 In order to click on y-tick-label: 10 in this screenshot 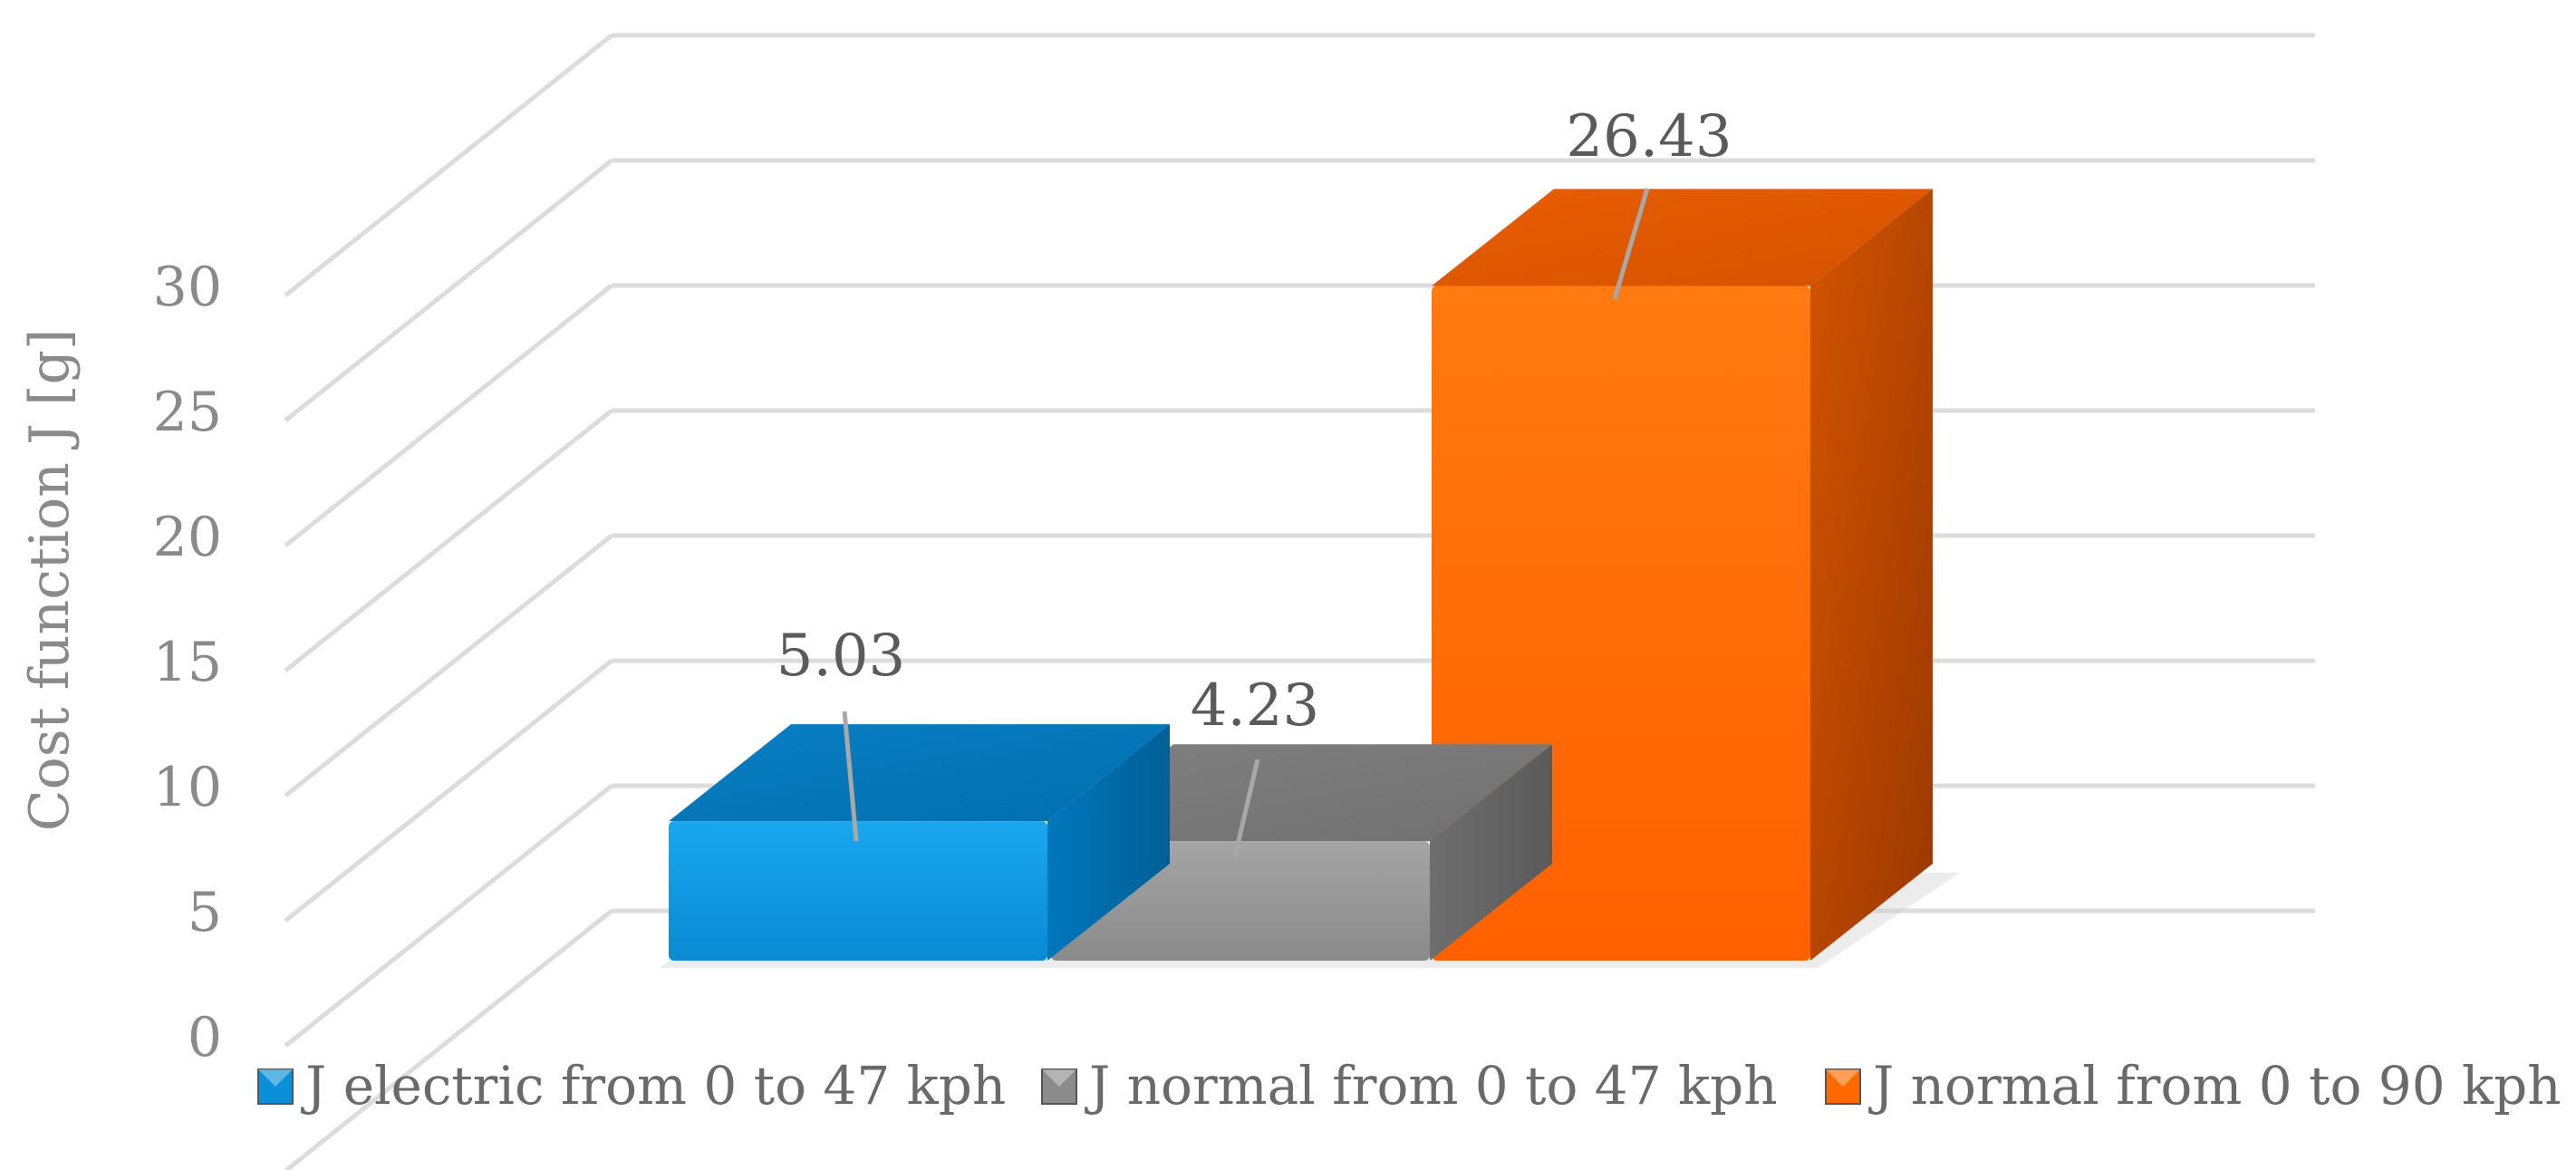, I will do `click(187, 788)`.